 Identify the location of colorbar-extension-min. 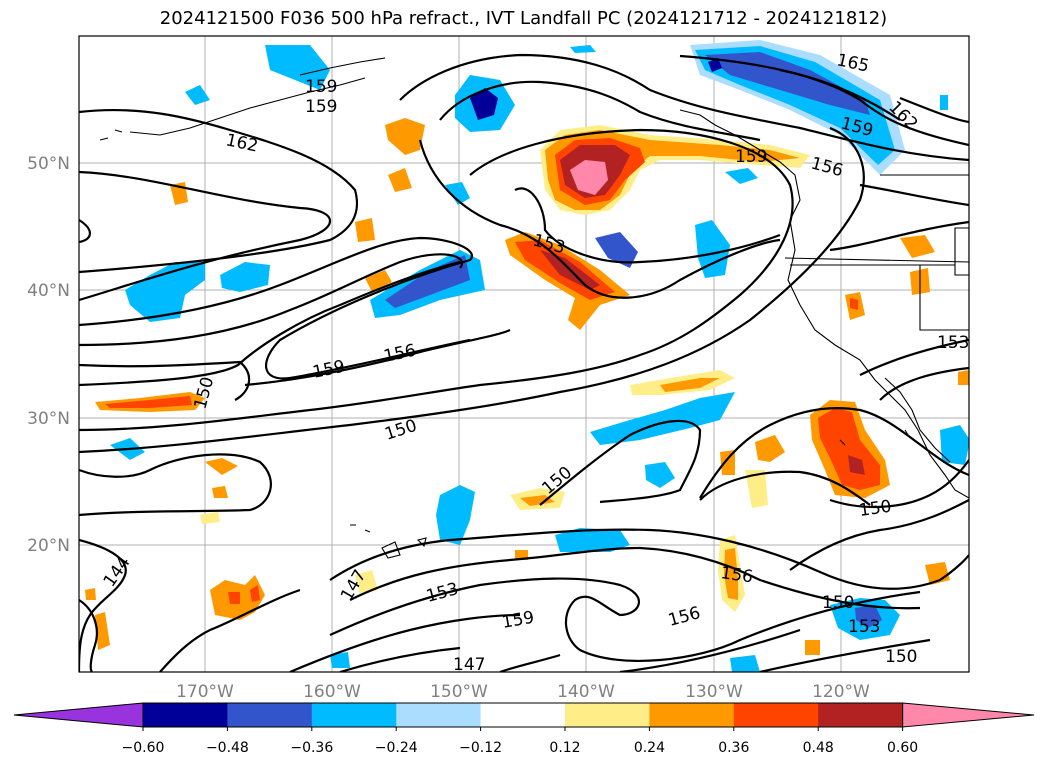
(78, 715).